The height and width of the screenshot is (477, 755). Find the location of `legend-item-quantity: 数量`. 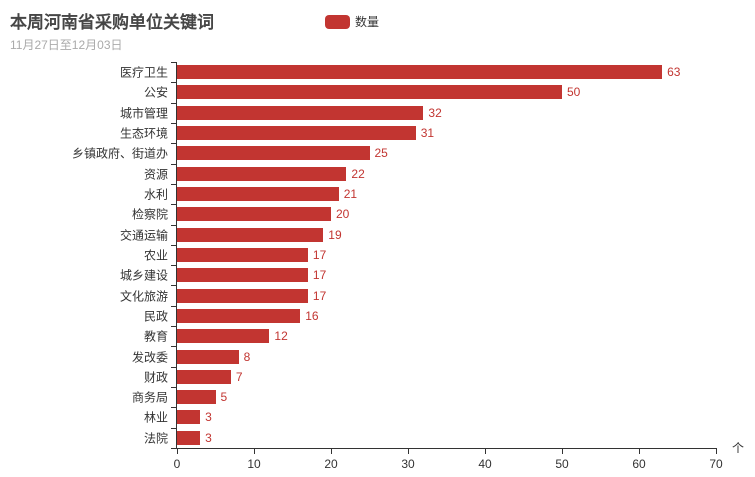

legend-item-quantity: 数量 is located at coordinates (352, 21).